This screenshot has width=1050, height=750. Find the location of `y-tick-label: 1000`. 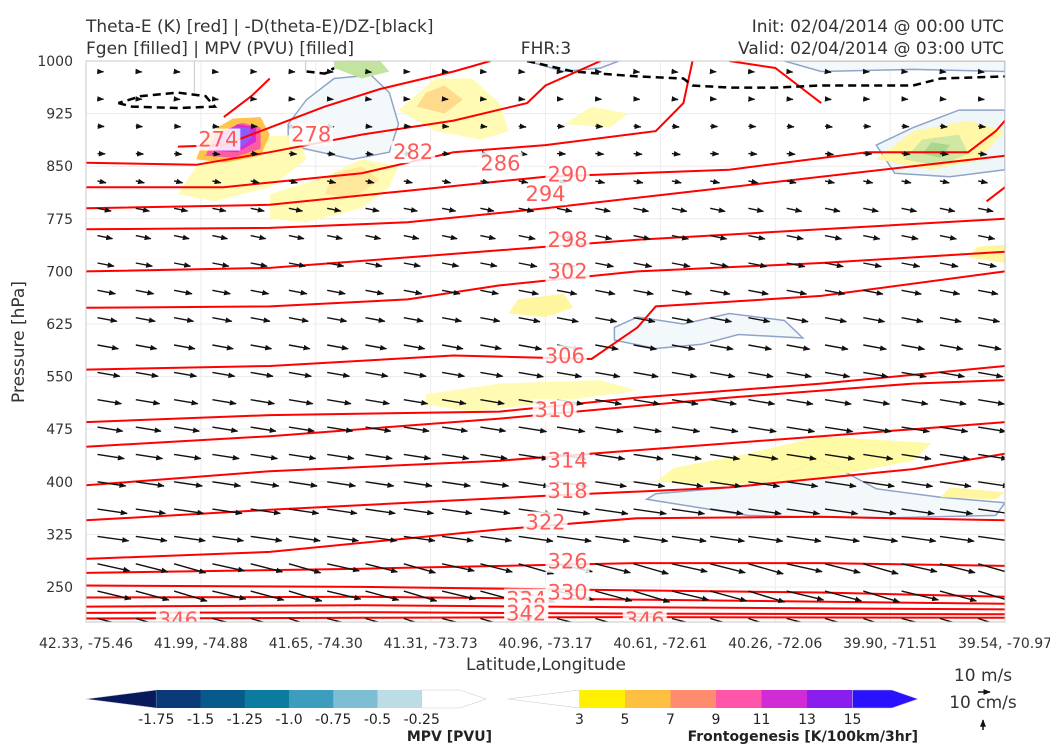

y-tick-label: 1000 is located at coordinates (55, 62).